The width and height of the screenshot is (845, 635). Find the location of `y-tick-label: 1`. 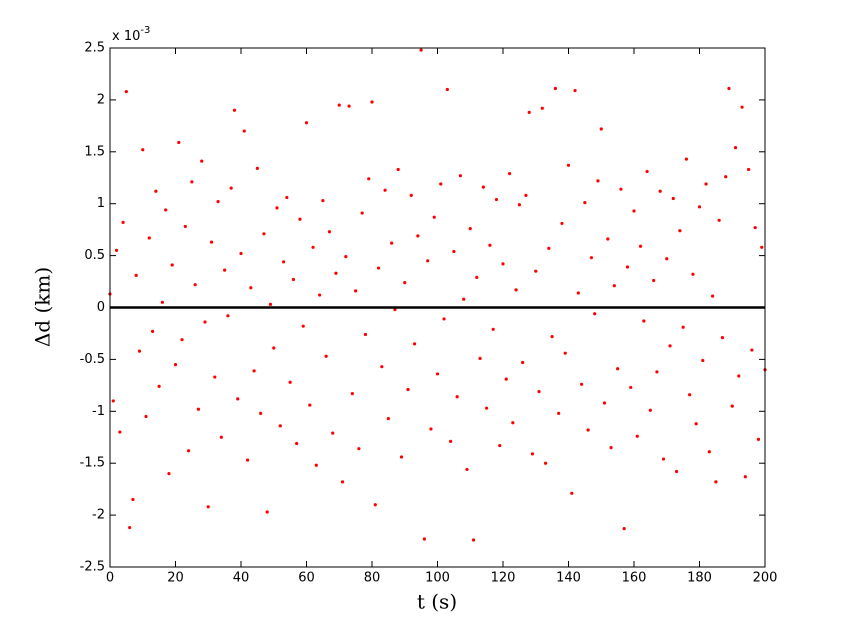

y-tick-label: 1 is located at coordinates (101, 203).